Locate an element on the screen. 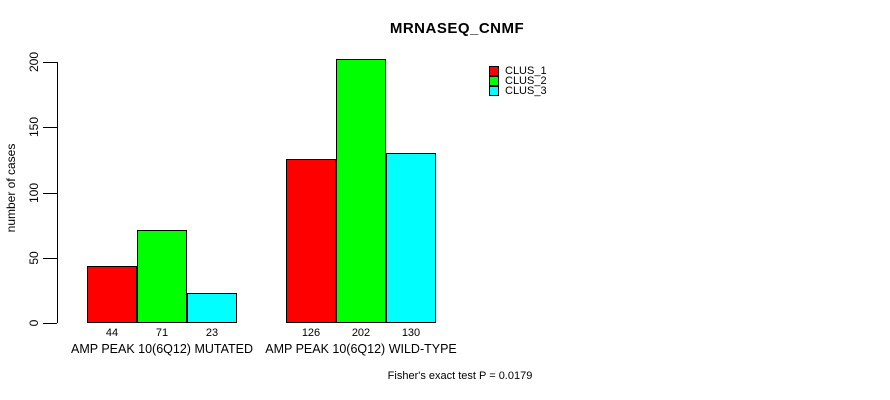 Image resolution: width=890 pixels, height=400 pixels. annotation-text: Fisher's exact test P = 0.0179 is located at coordinates (460, 376).